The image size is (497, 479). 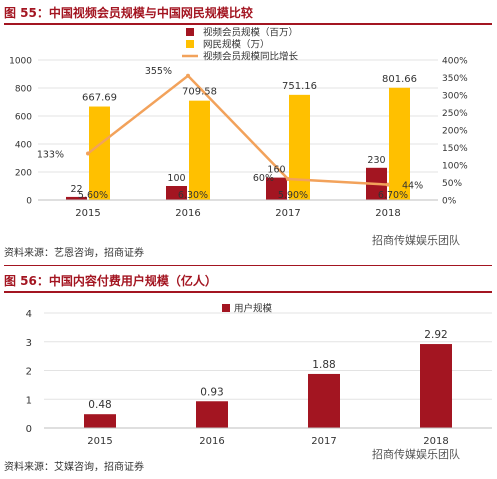 What do you see at coordinates (376, 160) in the screenshot?
I see `bar-label: 230` at bounding box center [376, 160].